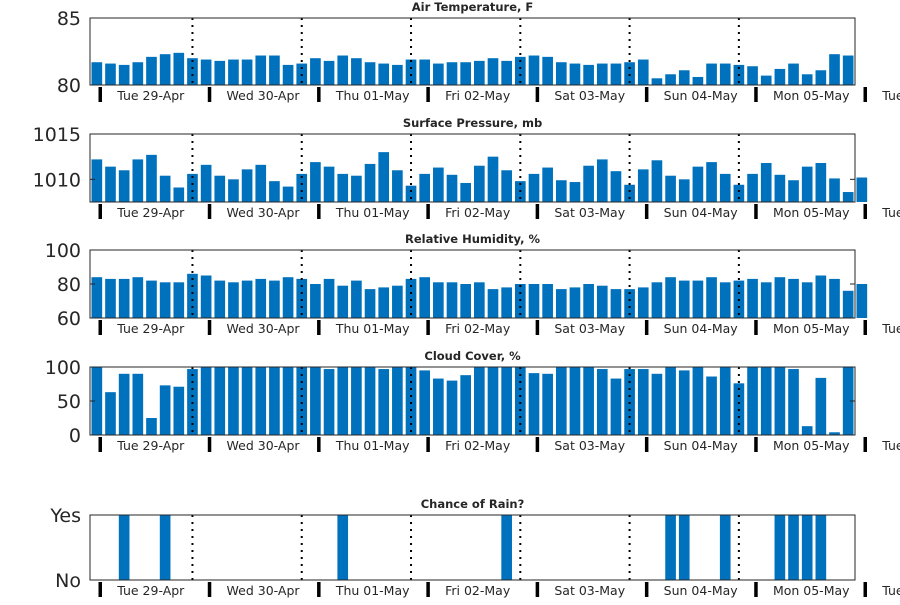 The image size is (900, 605). What do you see at coordinates (69, 19) in the screenshot?
I see `y-tick-label: 85` at bounding box center [69, 19].